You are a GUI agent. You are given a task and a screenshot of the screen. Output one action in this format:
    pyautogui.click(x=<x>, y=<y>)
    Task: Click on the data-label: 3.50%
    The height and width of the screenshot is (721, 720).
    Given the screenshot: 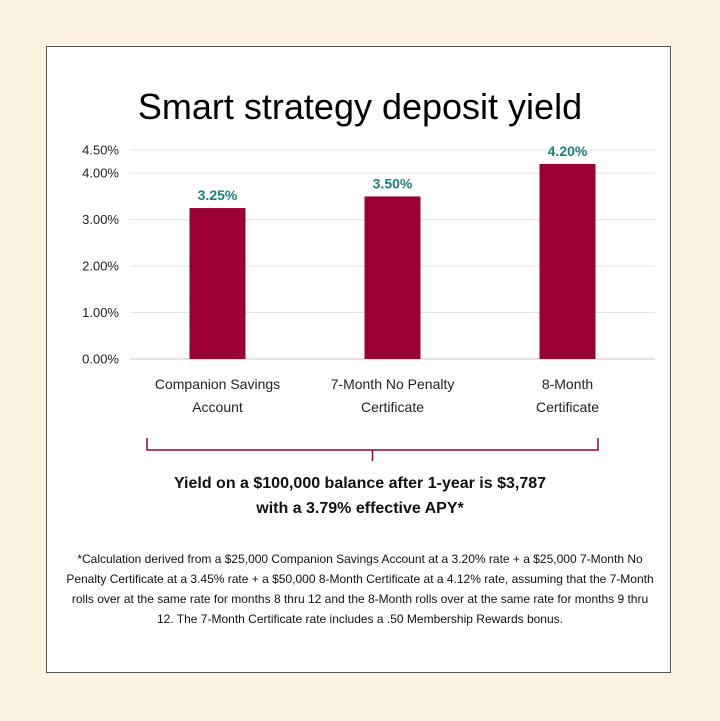 What is the action you would take?
    pyautogui.click(x=393, y=183)
    